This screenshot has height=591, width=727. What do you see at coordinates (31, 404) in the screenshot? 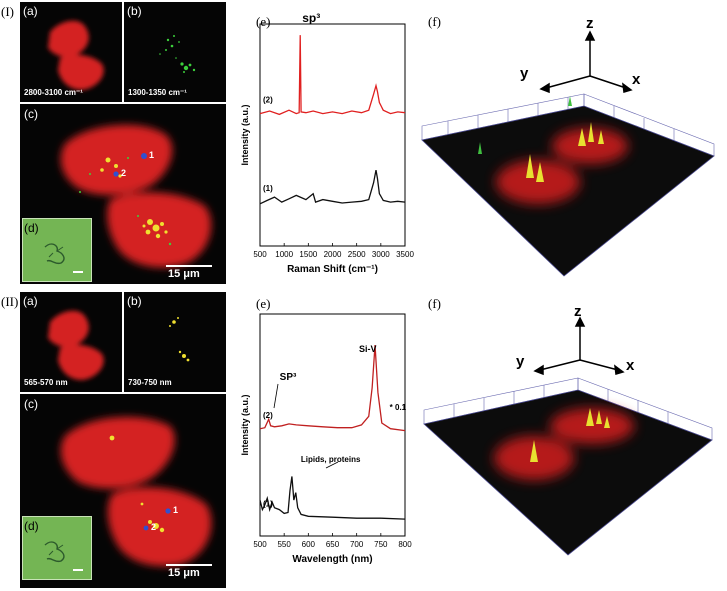
I see `row2-panel-c-label: (c)` at bounding box center [31, 404].